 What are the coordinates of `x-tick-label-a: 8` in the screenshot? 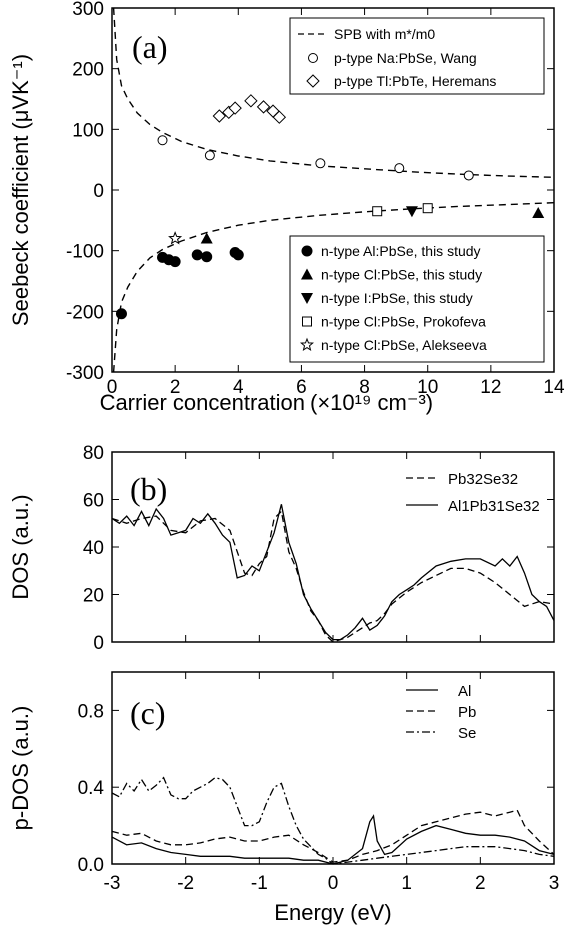 It's located at (364, 387).